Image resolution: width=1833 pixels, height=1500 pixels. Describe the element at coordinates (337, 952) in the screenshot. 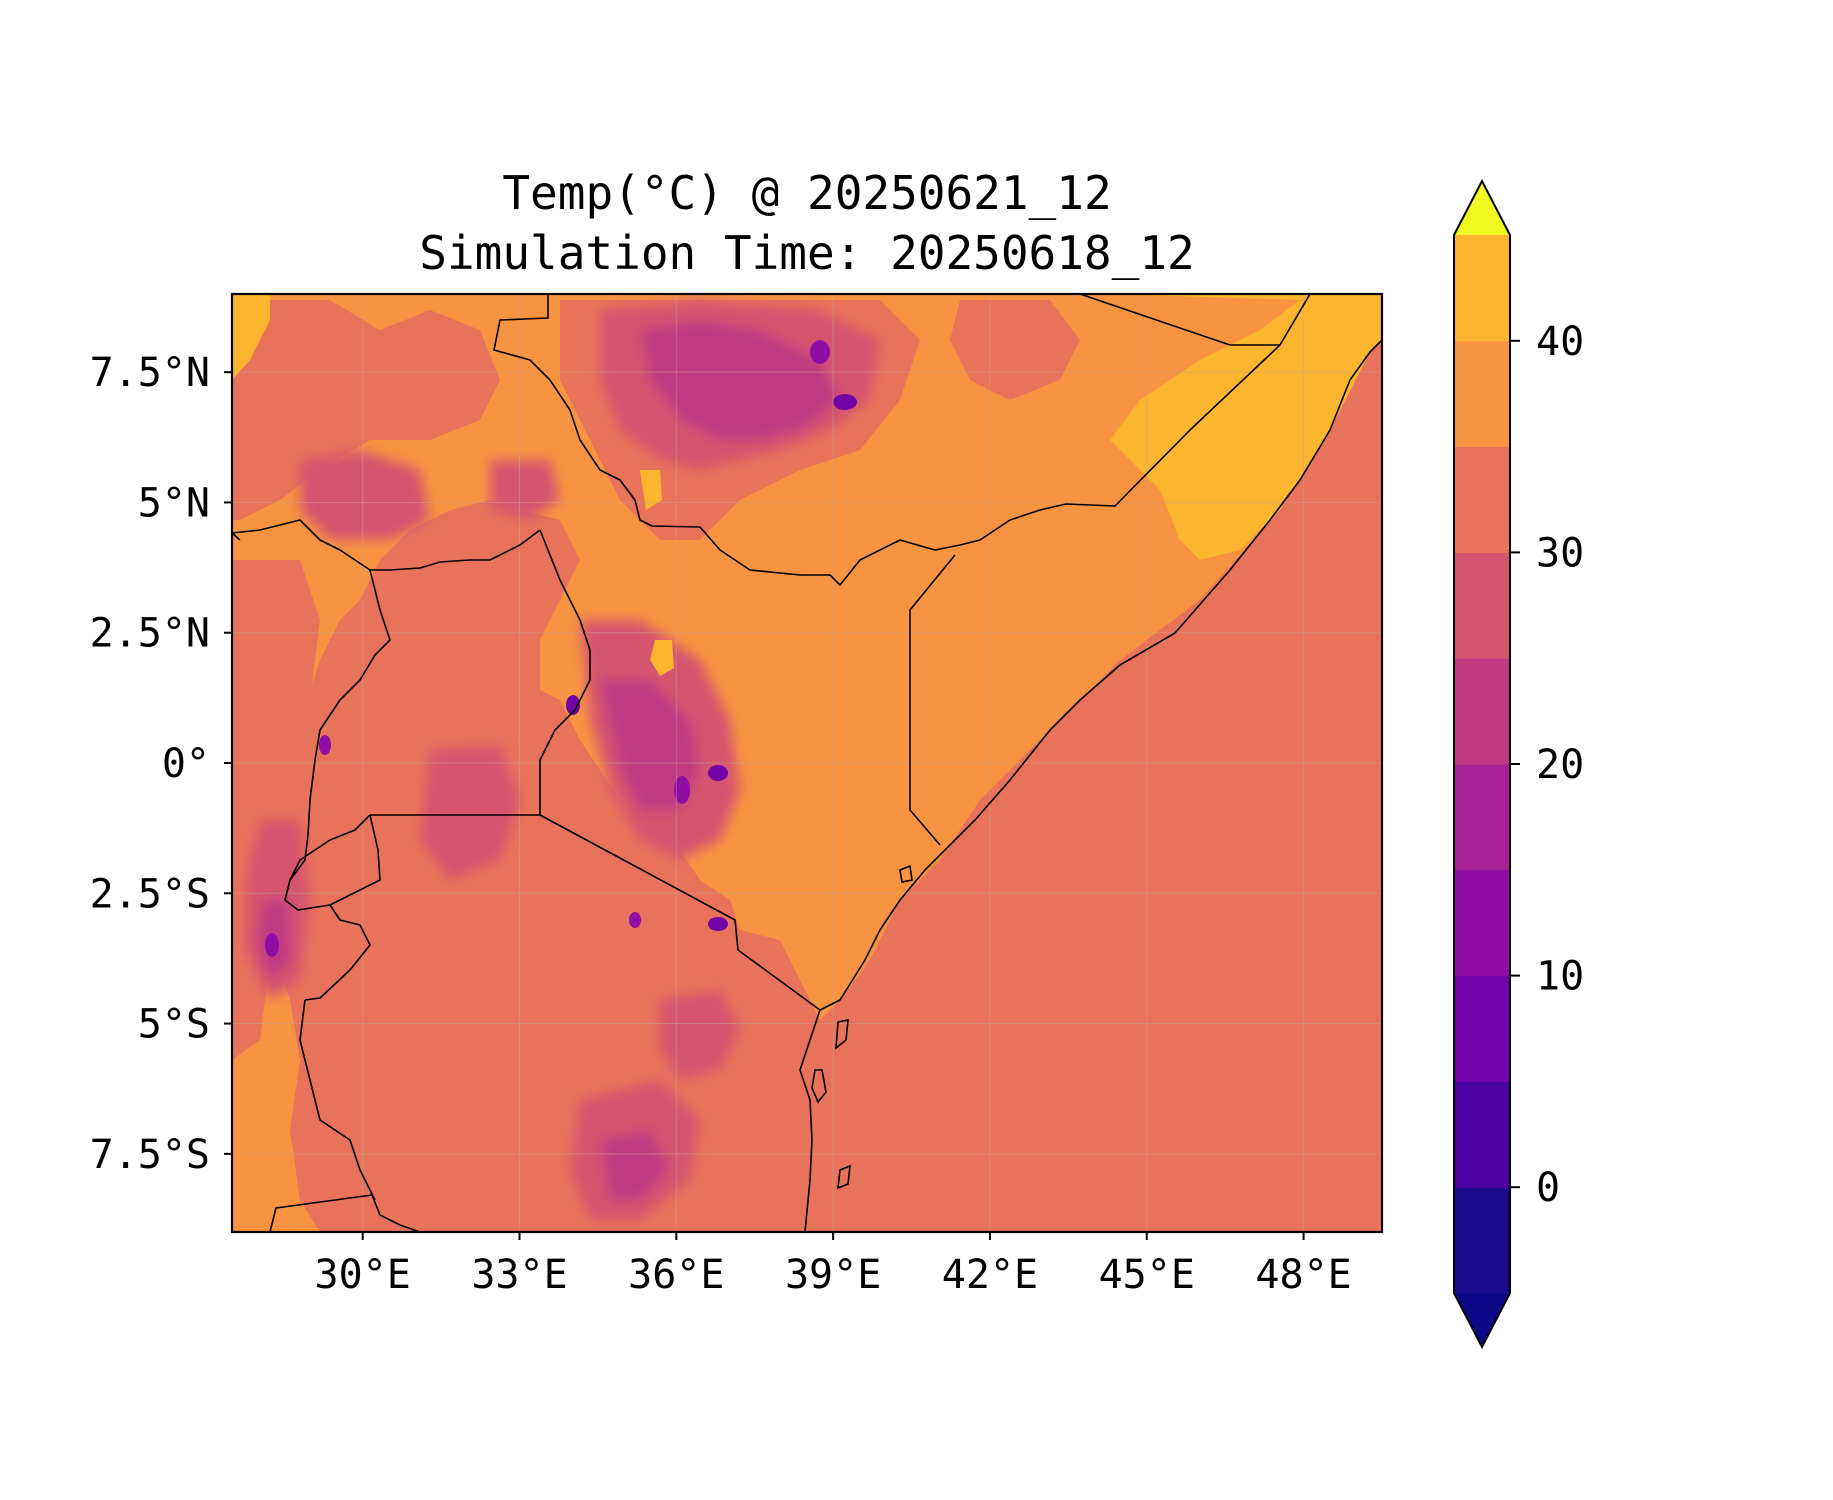

I see `border-burundi-tanzania` at that location.